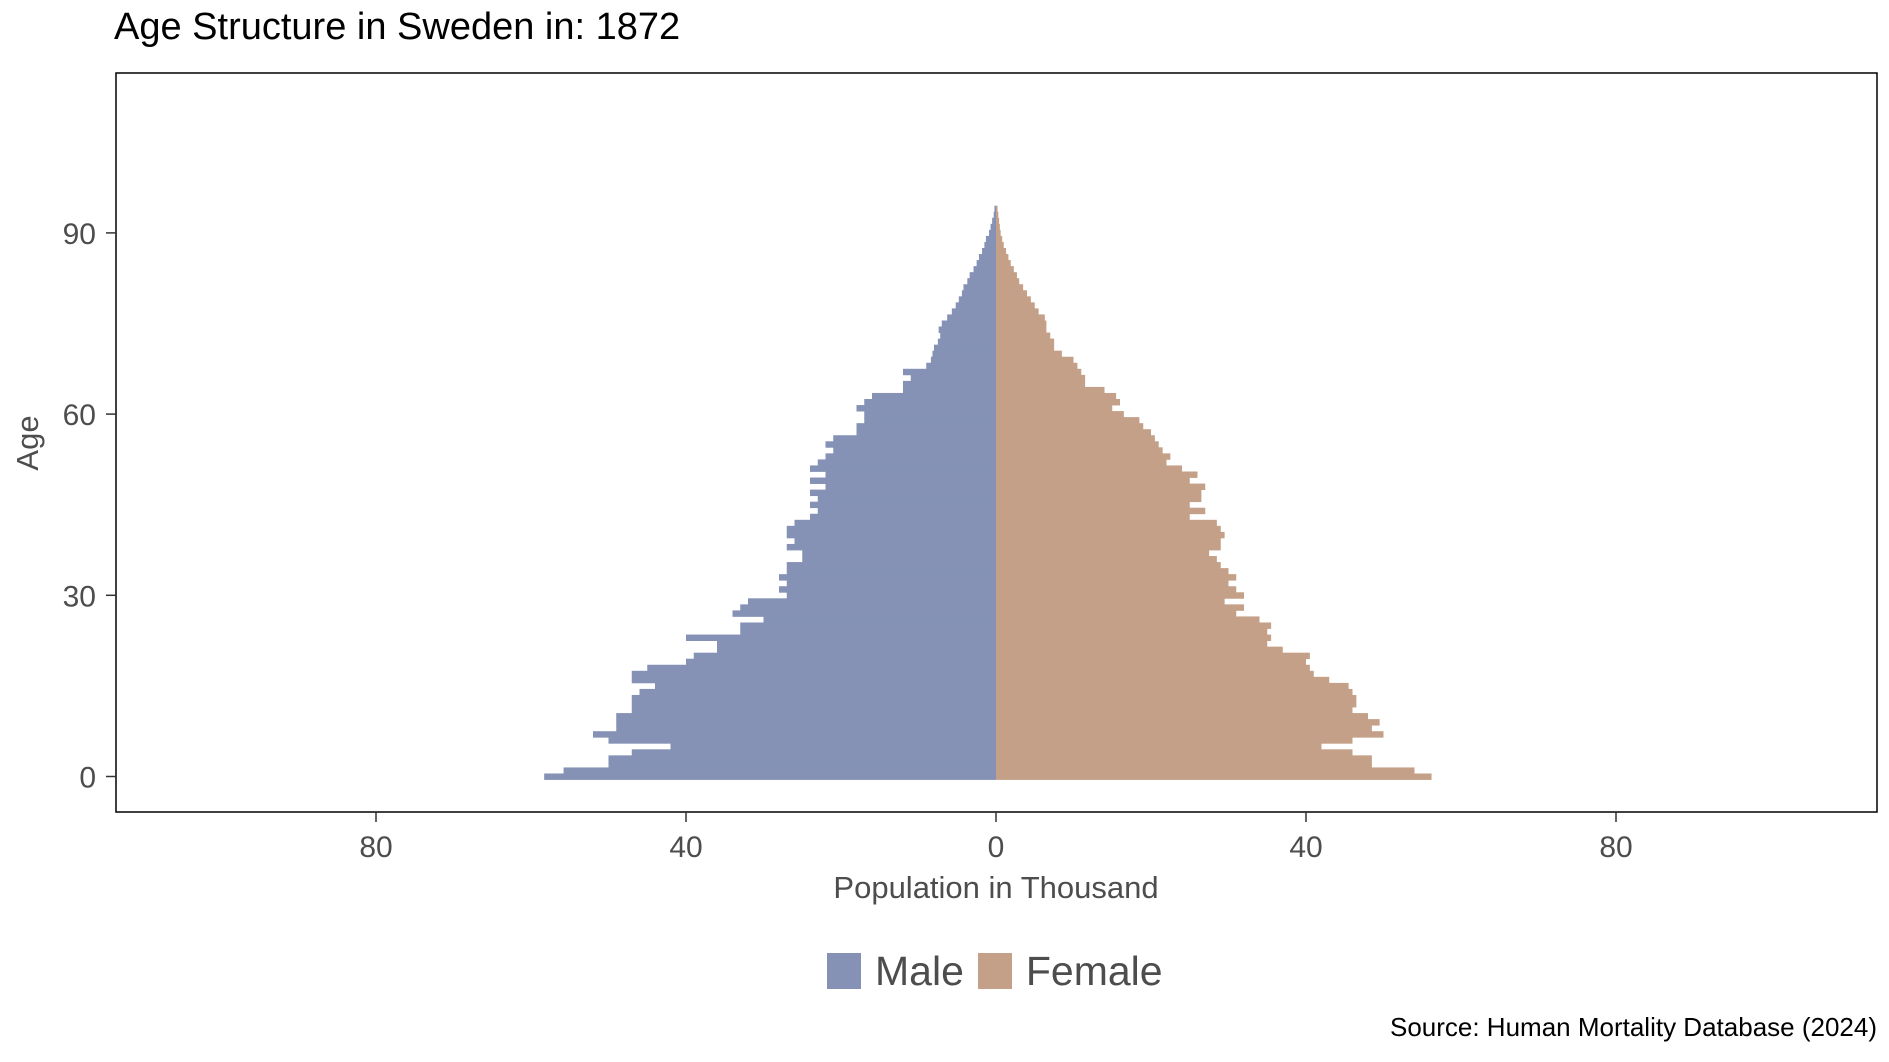 This screenshot has height=1062, width=1889. I want to click on legend-label-male: Male, so click(919, 970).